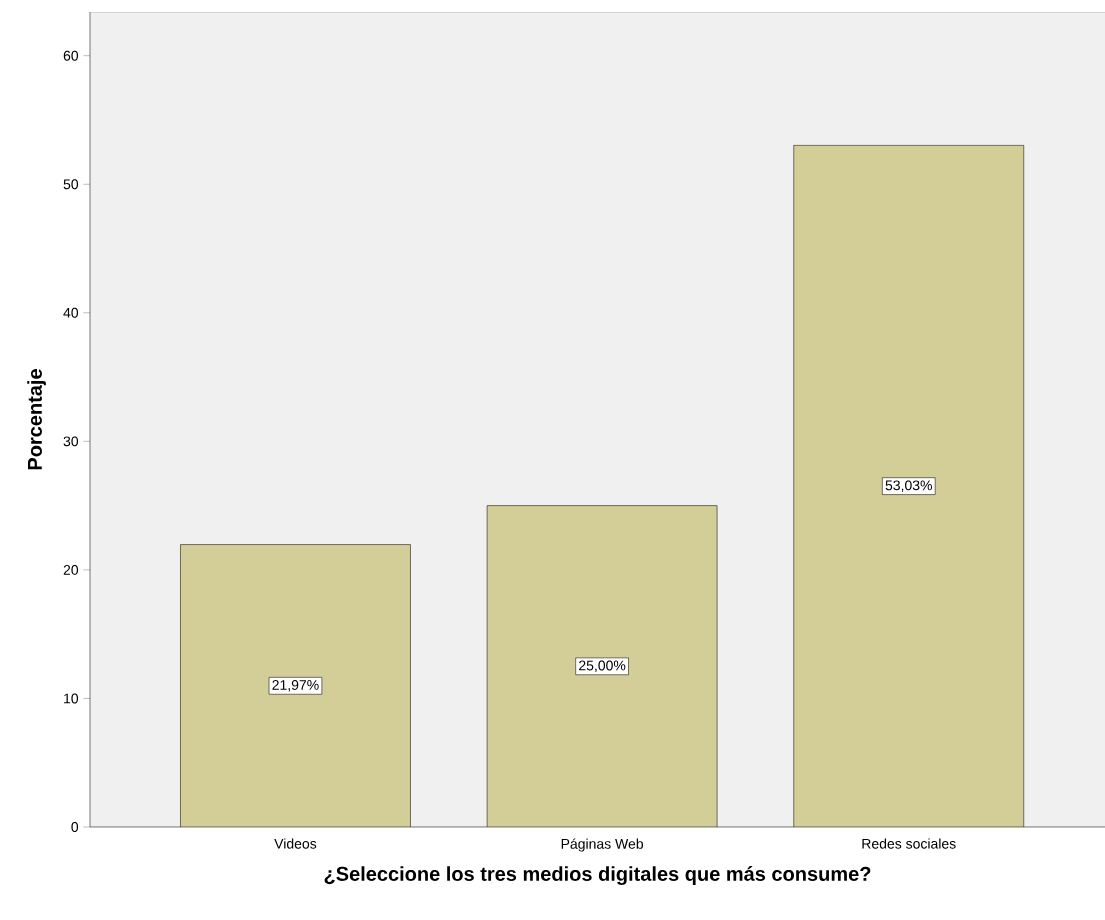 Image resolution: width=1105 pixels, height=920 pixels. What do you see at coordinates (71, 184) in the screenshot?
I see `y-tick-label: 50` at bounding box center [71, 184].